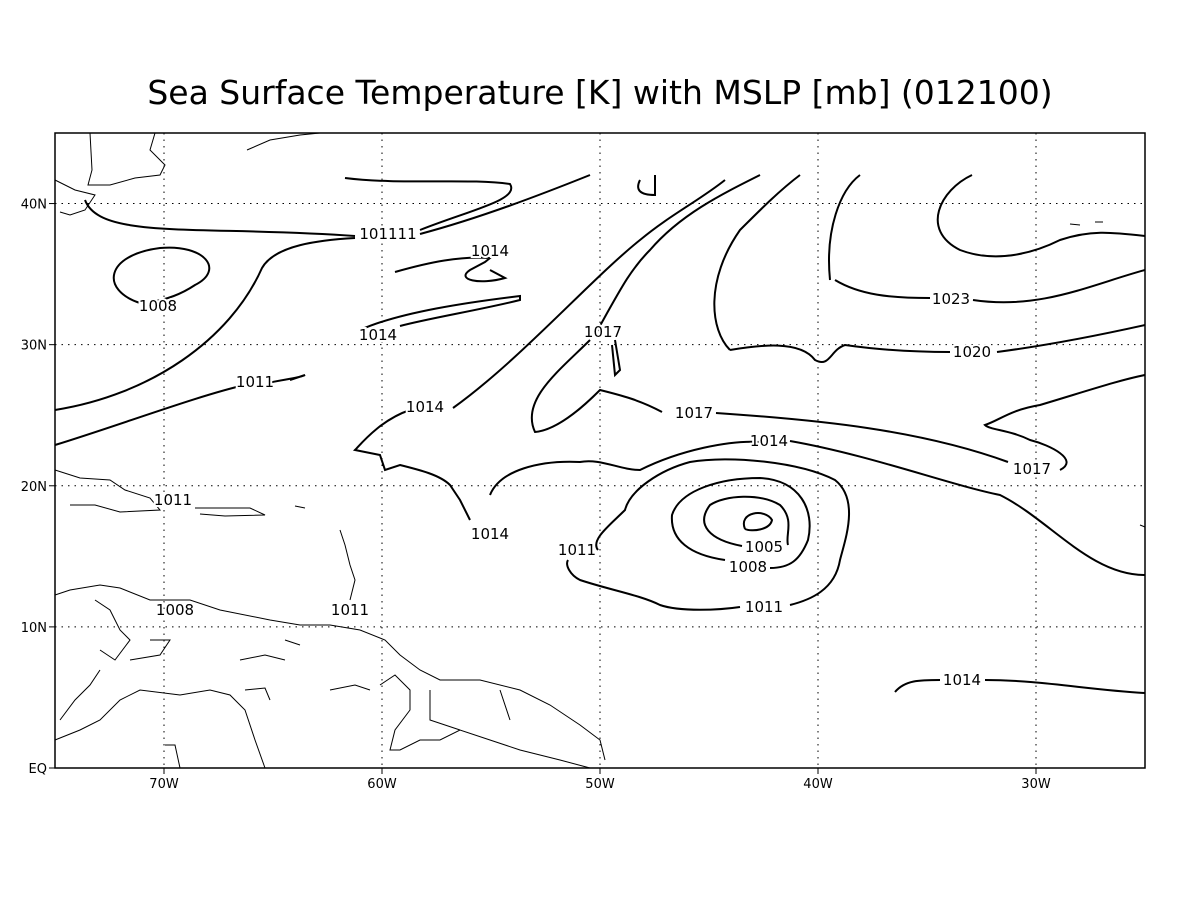 This screenshot has width=1200, height=904. What do you see at coordinates (164, 784) in the screenshot?
I see `lon-tick-label: 70W` at bounding box center [164, 784].